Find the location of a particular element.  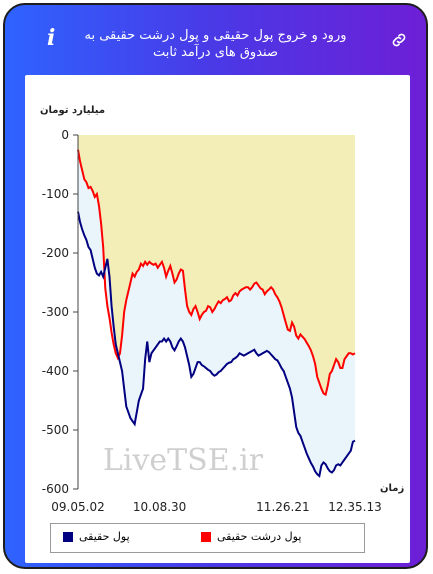

y-tick-label: -100 is located at coordinates (55, 194).